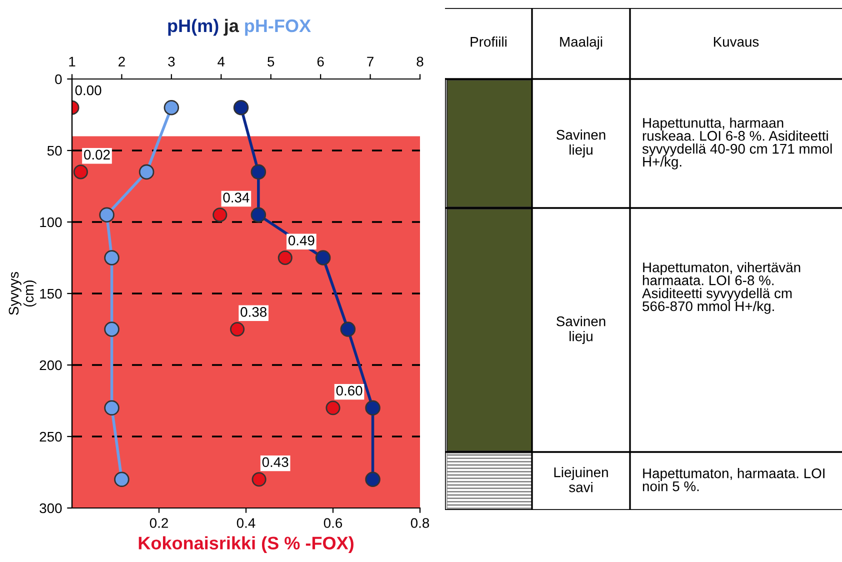 The height and width of the screenshot is (562, 842). I want to click on x-tick-label: 0.6, so click(333, 523).